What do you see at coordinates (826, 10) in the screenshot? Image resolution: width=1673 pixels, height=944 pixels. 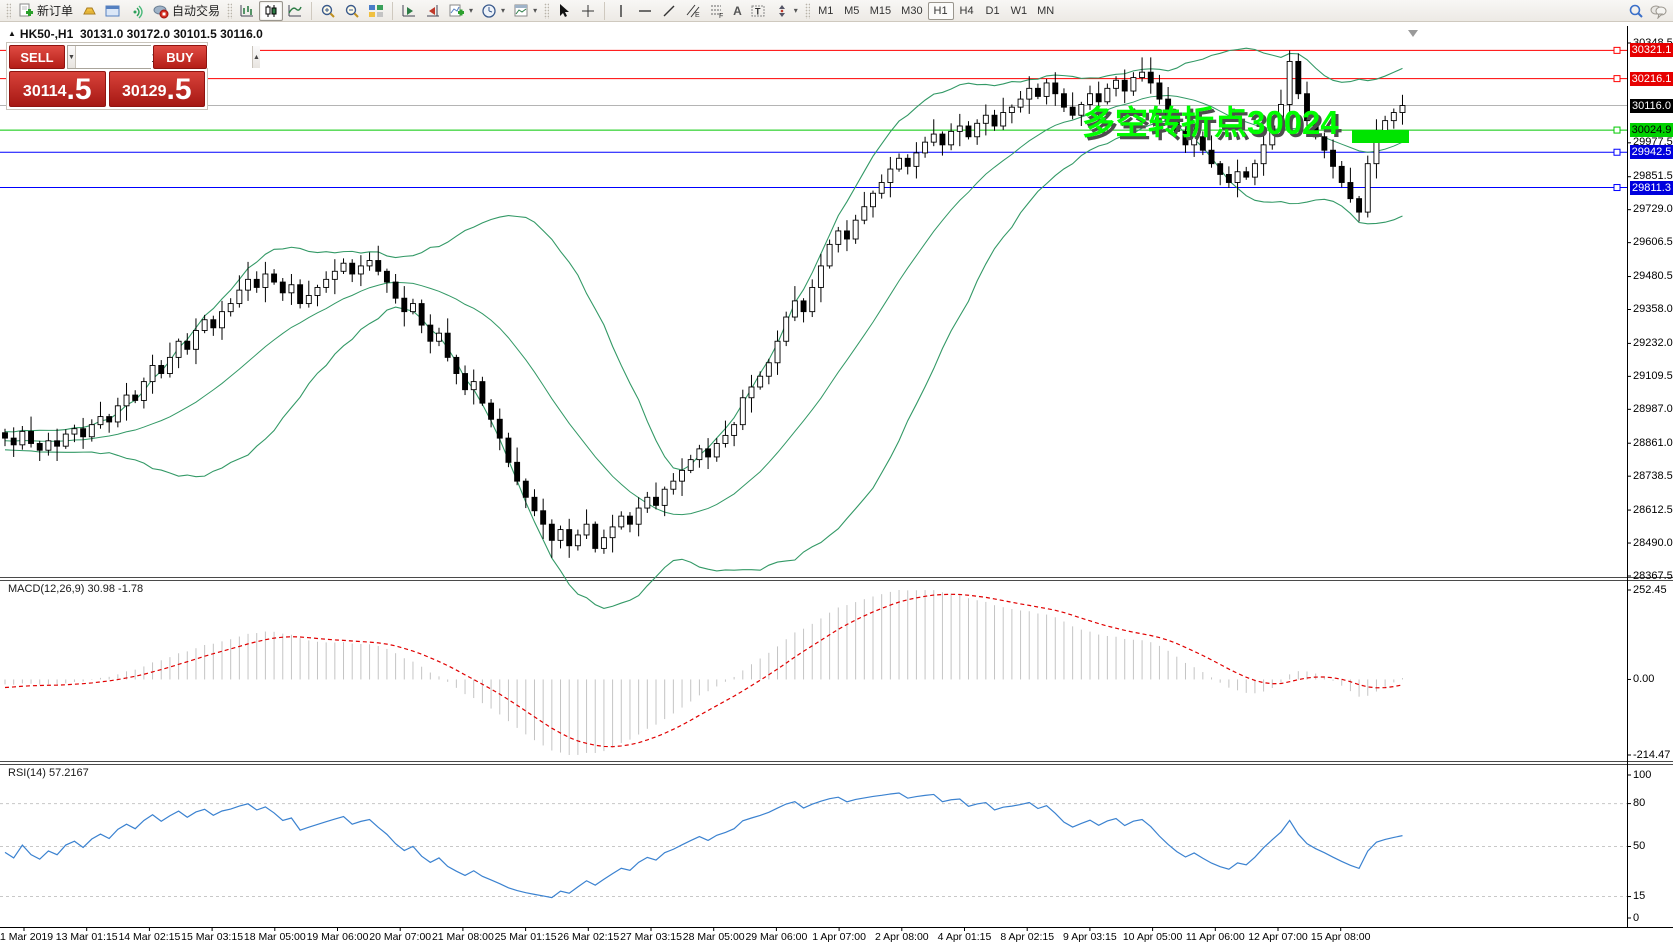 I see `timeframe-button-m1: M1` at bounding box center [826, 10].